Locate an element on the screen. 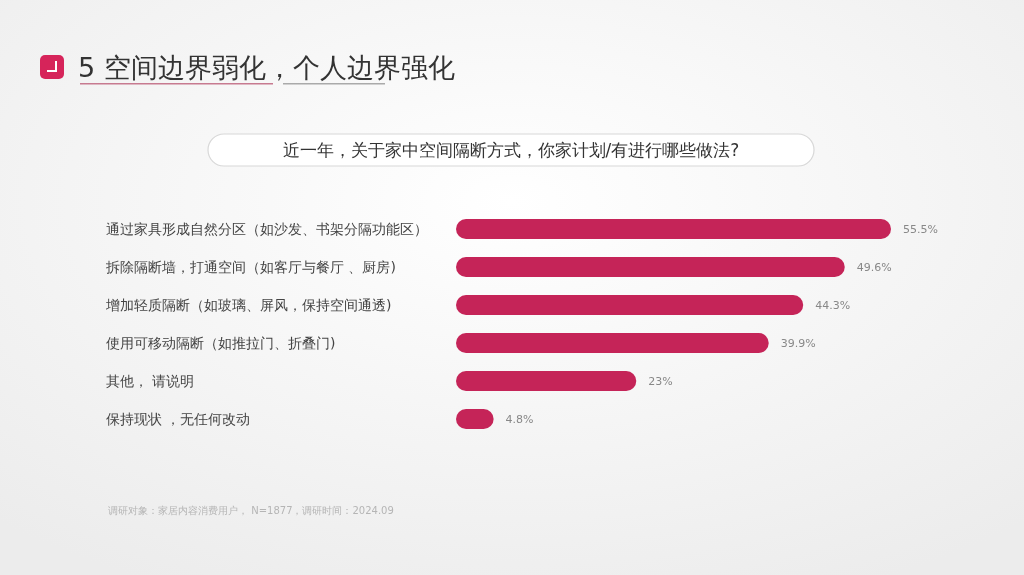 The width and height of the screenshot is (1024, 575). y-tick-label: 增加轻质隔断（如玻璃、屏风，保持空间通透) is located at coordinates (248, 304).